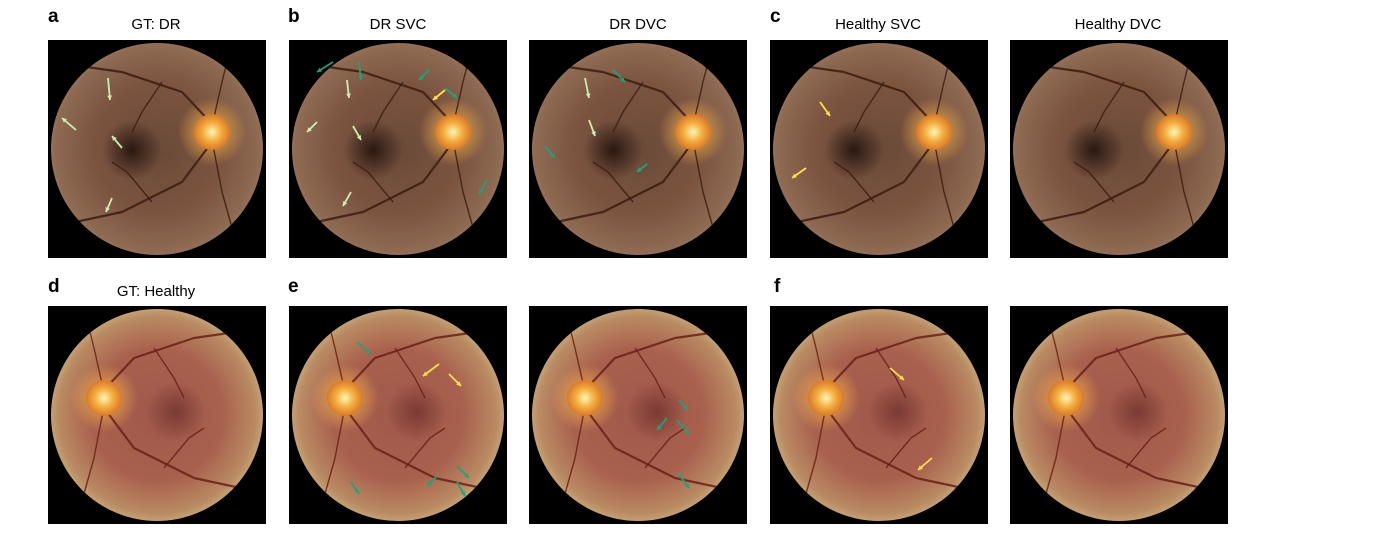  Describe the element at coordinates (1118, 24) in the screenshot. I see `caption-healthy-dvc: Healthy DVC` at that location.